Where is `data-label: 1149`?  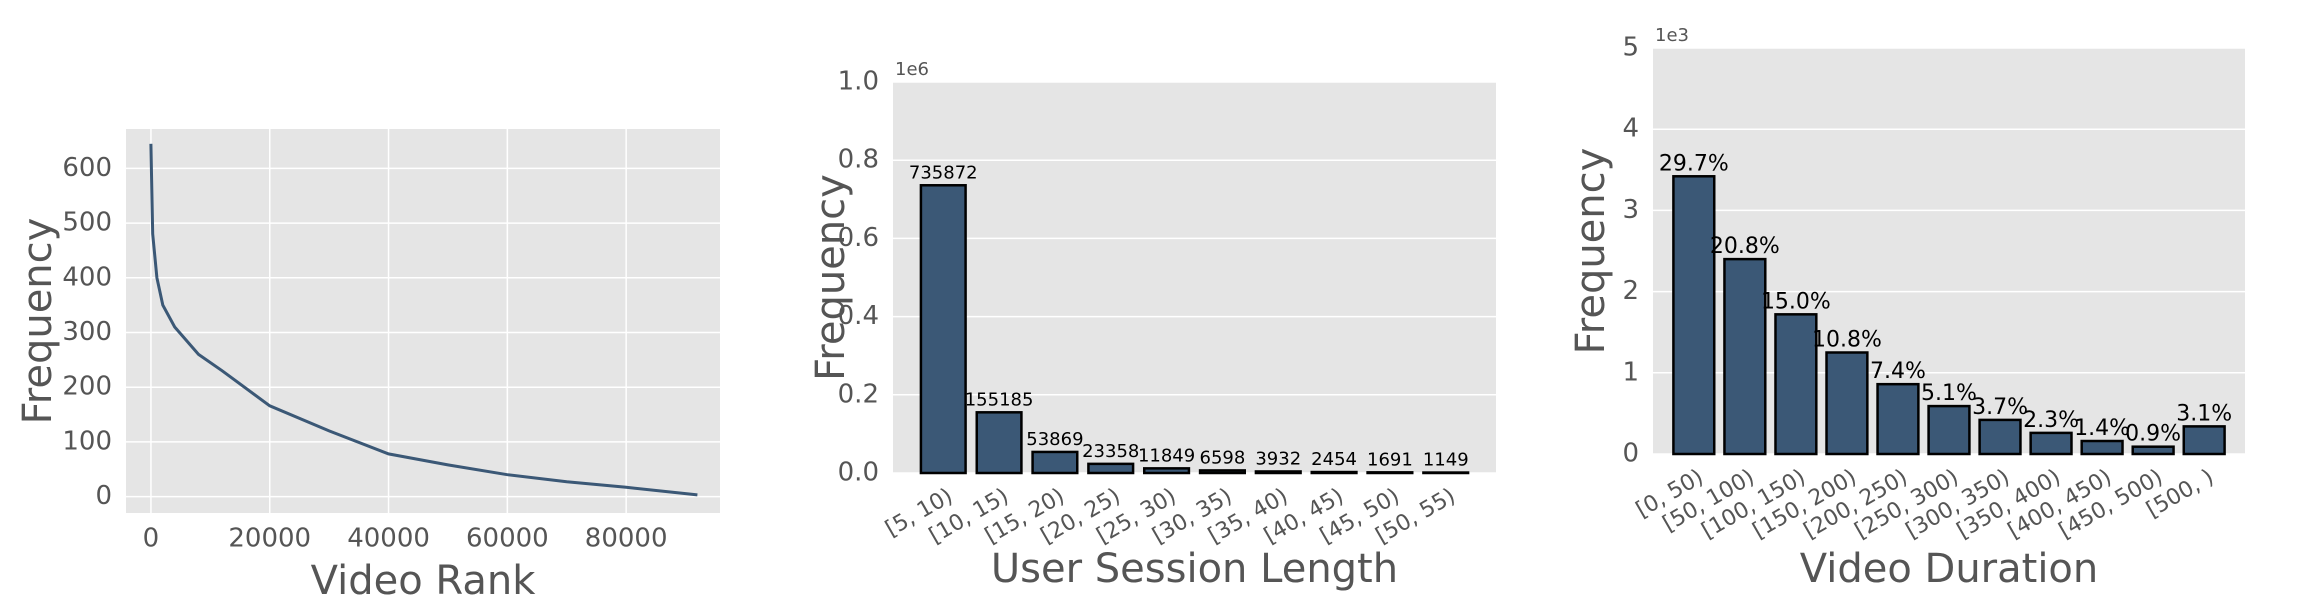
data-label: 1149 is located at coordinates (1446, 460).